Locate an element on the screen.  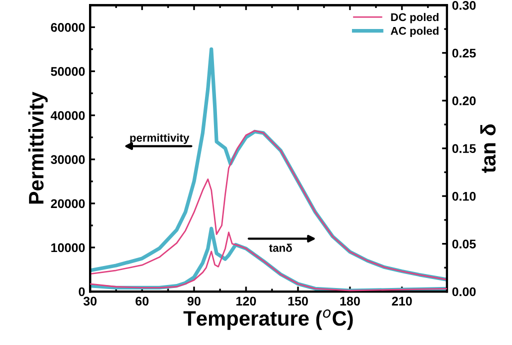
y-tick-label: 0 is located at coordinates (81, 291).